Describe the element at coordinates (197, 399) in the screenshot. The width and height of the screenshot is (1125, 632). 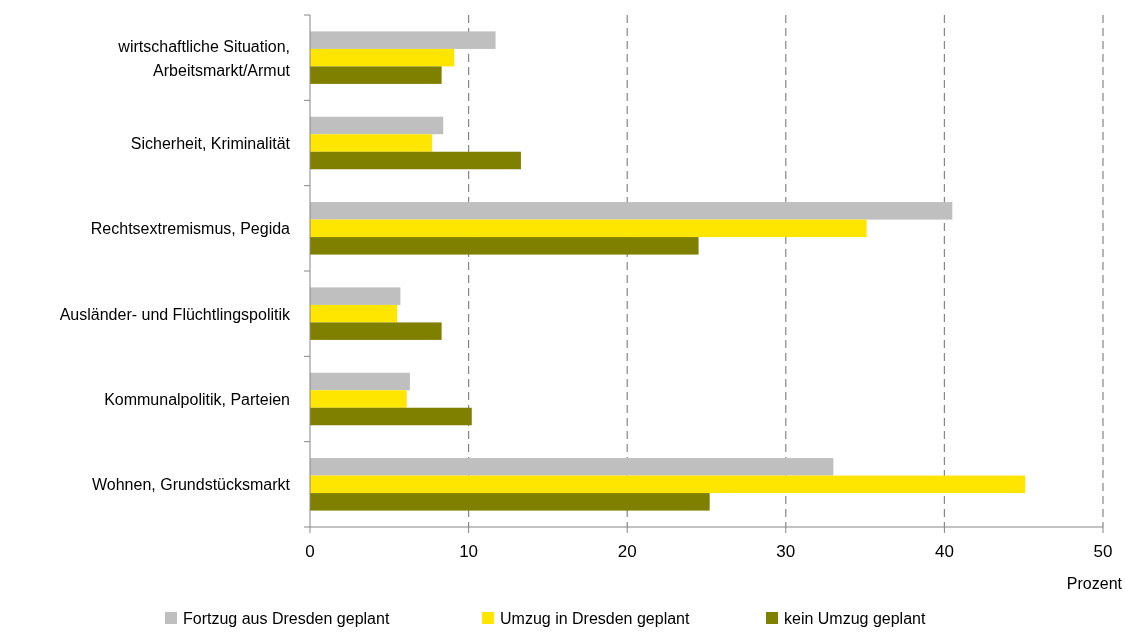
I see `y-tick-label: Kommunalpolitik, Parteien` at that location.